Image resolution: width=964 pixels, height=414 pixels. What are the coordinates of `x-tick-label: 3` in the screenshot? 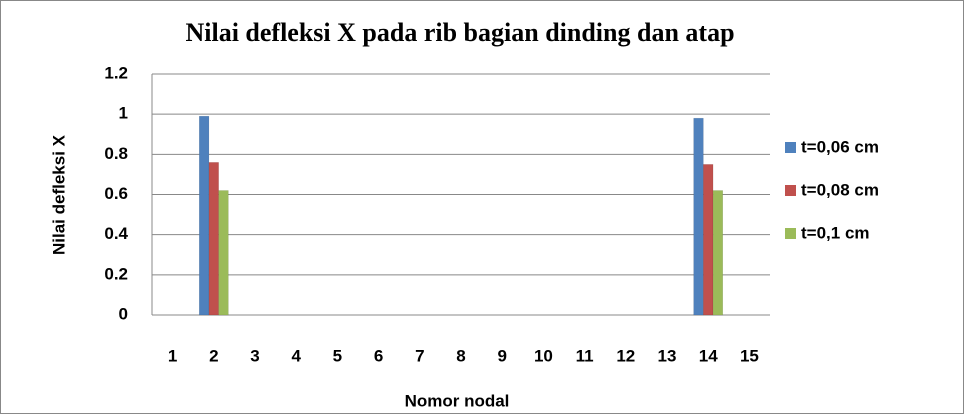 It's located at (254, 355).